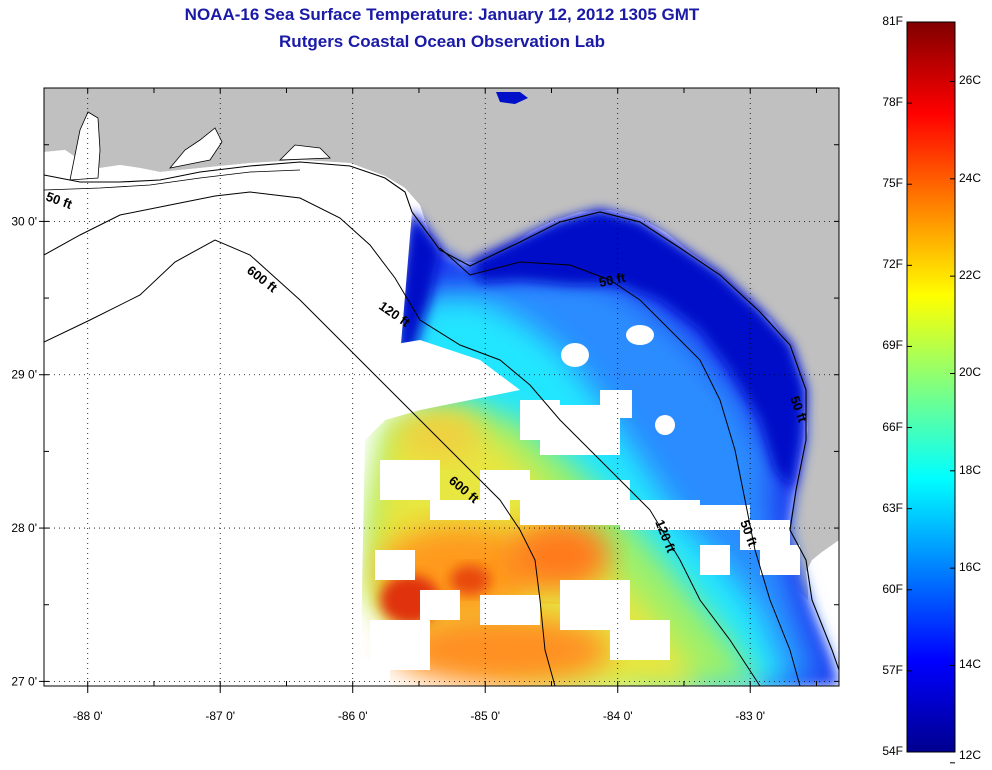 This screenshot has height=770, width=992. Describe the element at coordinates (970, 469) in the screenshot. I see `colorbar-celsius-label: 18C` at that location.